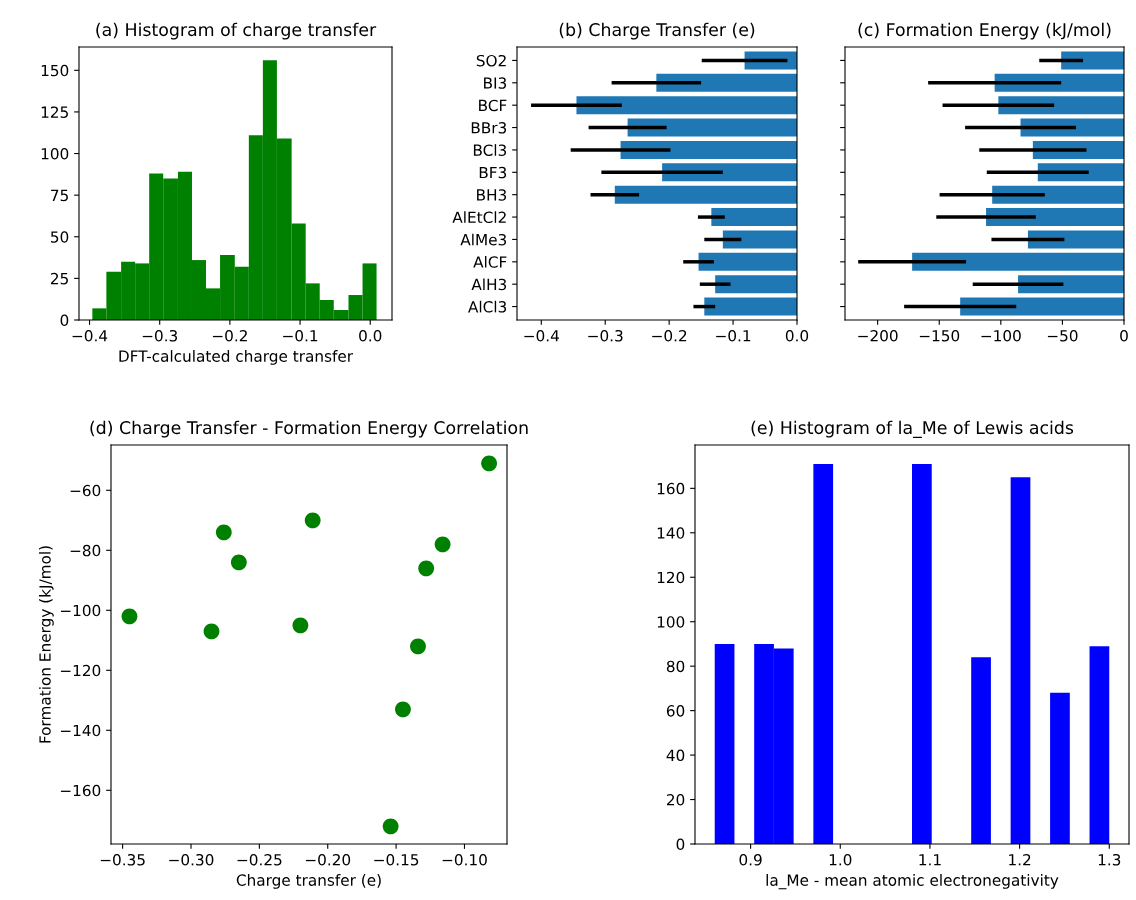 This screenshot has width=1136, height=900. Describe the element at coordinates (984, 31) in the screenshot. I see `chart-title: (c) Formation Energy (kJ/mol)` at that location.